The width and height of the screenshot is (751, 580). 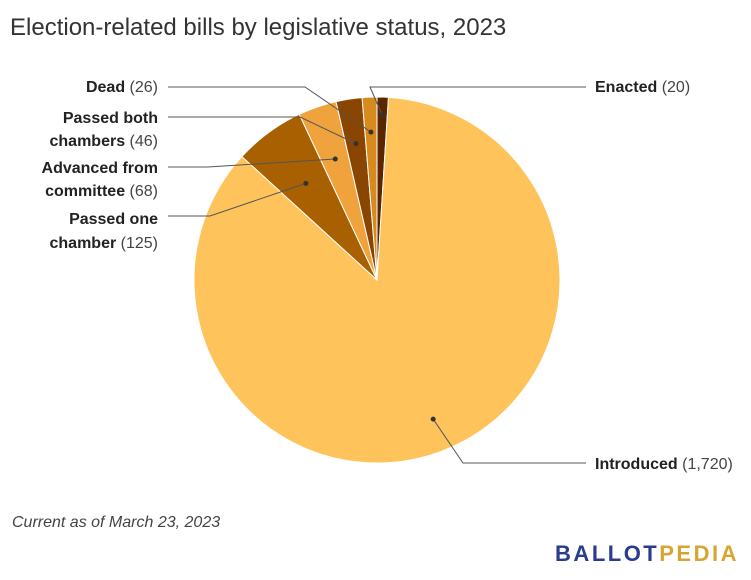 What do you see at coordinates (636, 464) in the screenshot?
I see `slice-label-name: Introduced` at bounding box center [636, 464].